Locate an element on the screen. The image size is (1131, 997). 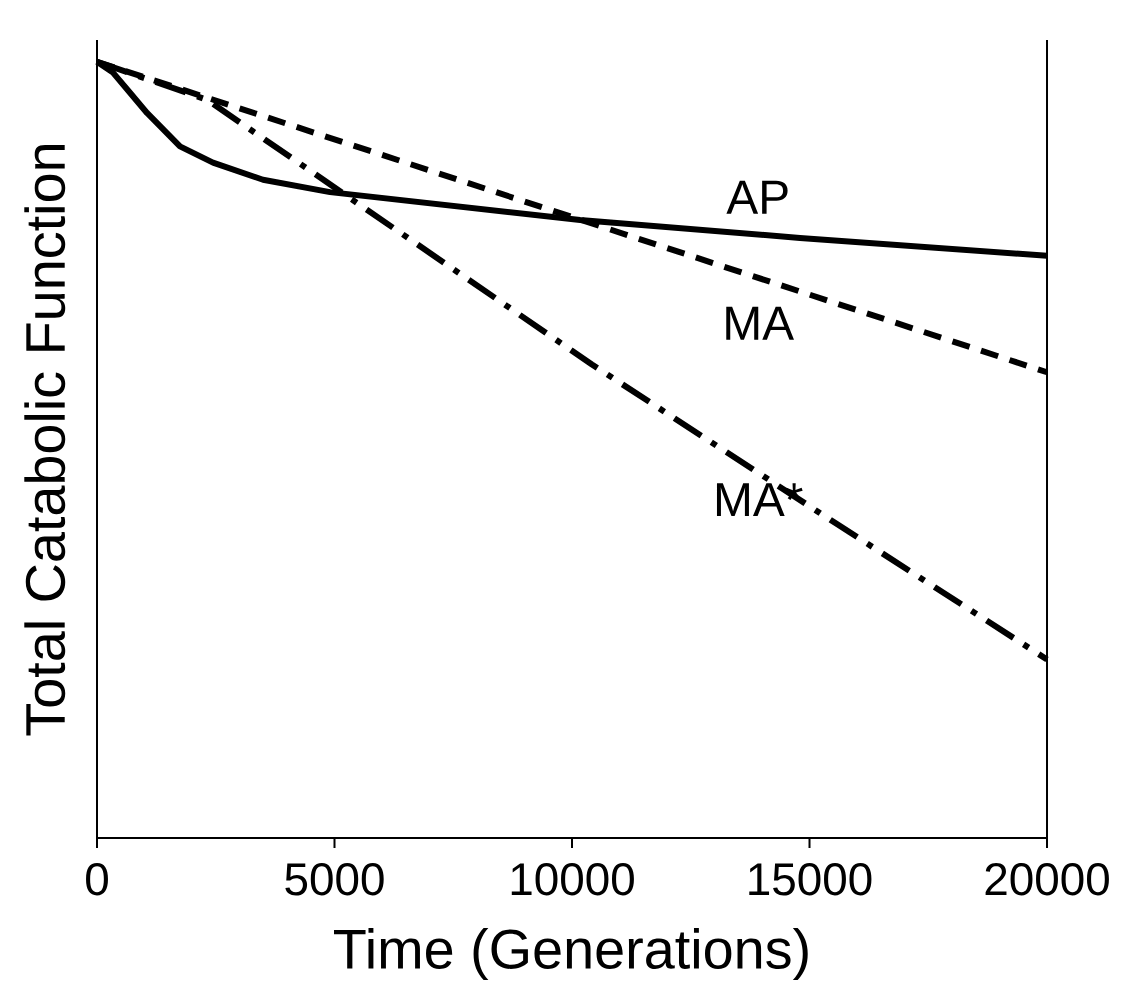
x-axis-title: Time (Generations) is located at coordinates (571, 954).